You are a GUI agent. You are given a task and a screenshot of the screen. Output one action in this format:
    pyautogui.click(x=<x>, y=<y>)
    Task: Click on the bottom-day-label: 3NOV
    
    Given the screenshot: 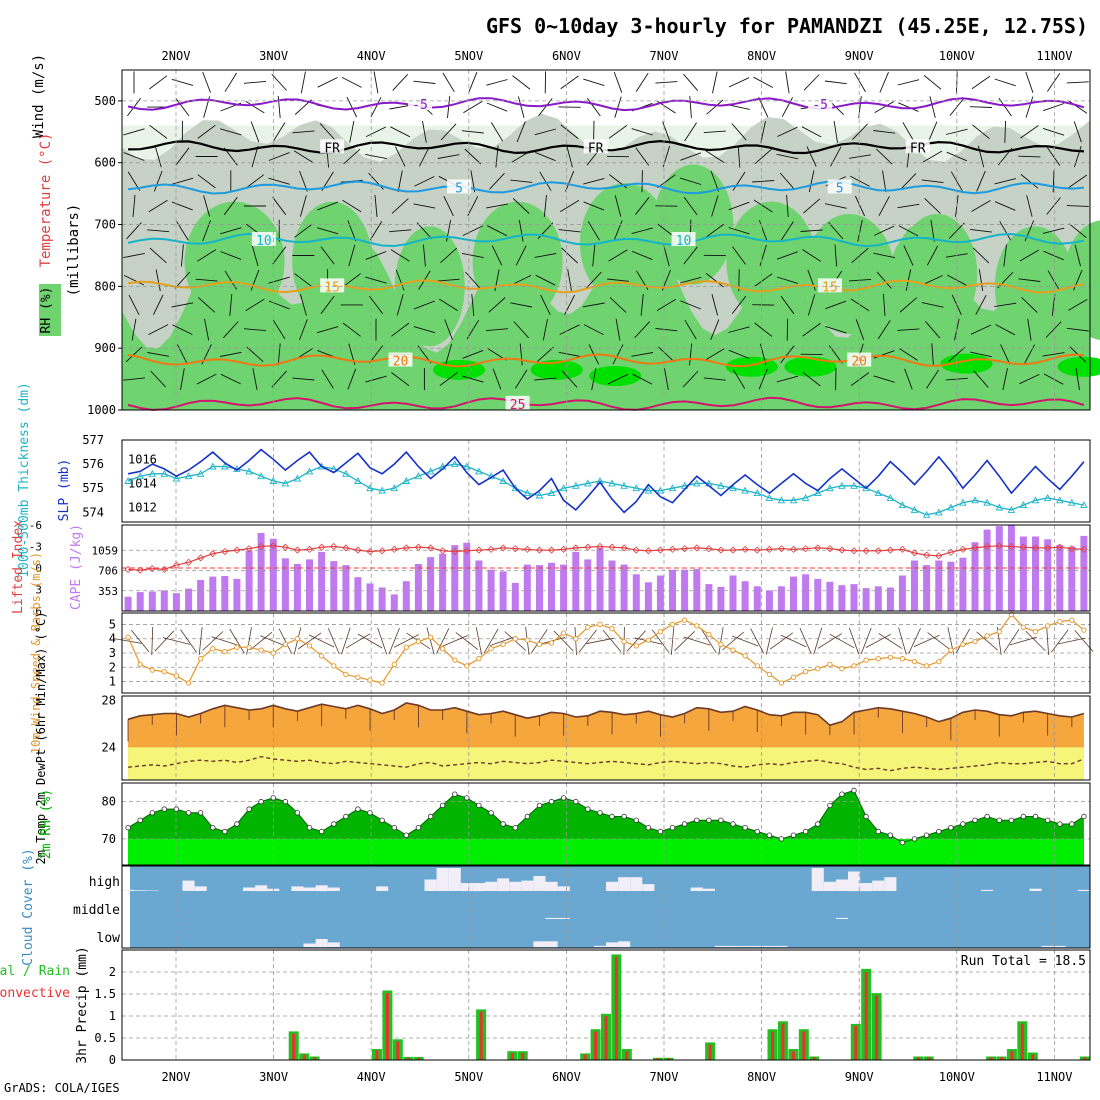 What is the action you would take?
    pyautogui.click(x=273, y=1077)
    